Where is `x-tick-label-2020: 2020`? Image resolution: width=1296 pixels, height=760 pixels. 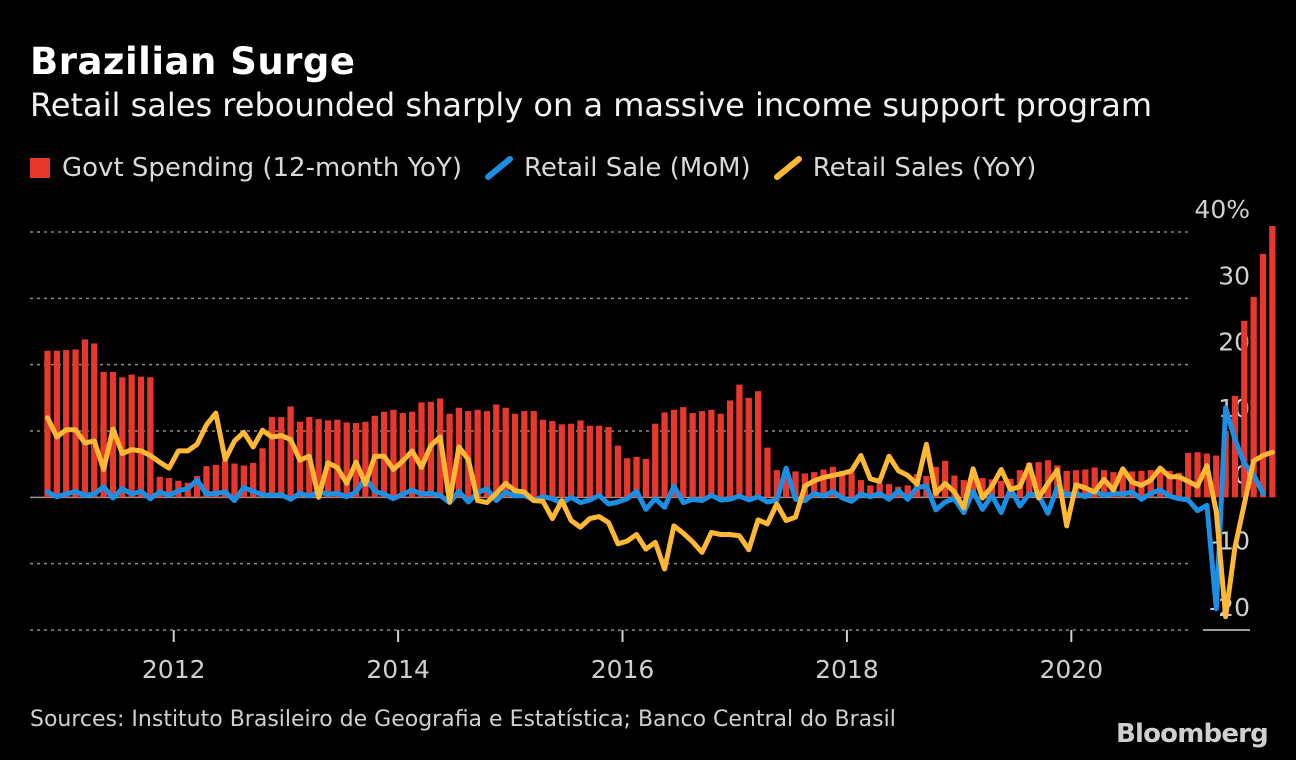 x-tick-label-2020: 2020 is located at coordinates (1072, 669).